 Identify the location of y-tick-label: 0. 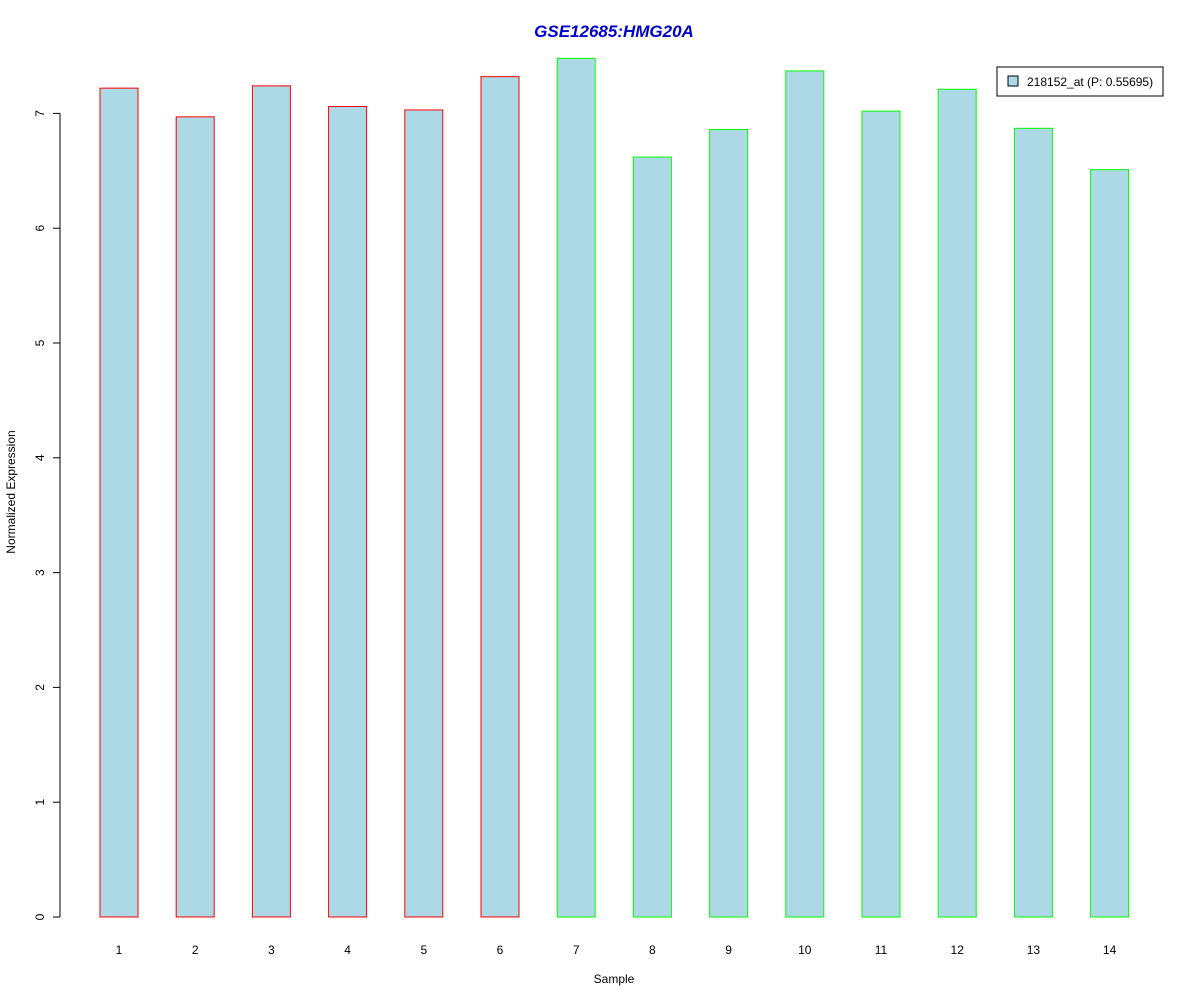
(40, 916).